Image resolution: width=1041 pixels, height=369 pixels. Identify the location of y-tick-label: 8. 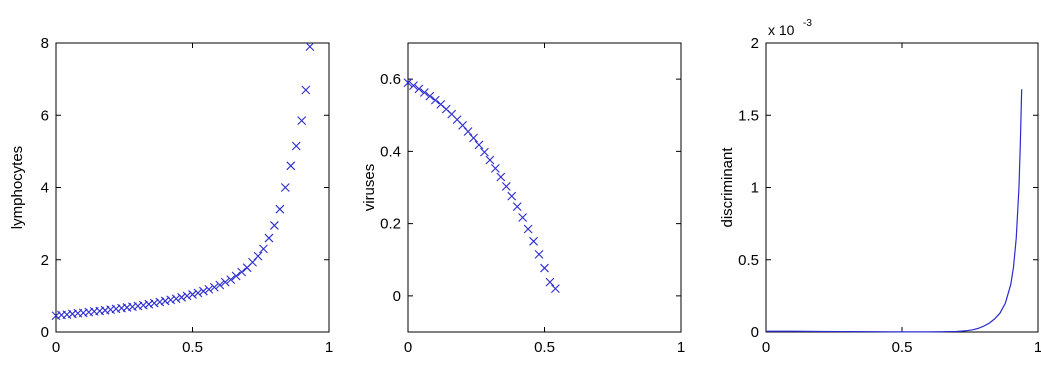
(45, 43).